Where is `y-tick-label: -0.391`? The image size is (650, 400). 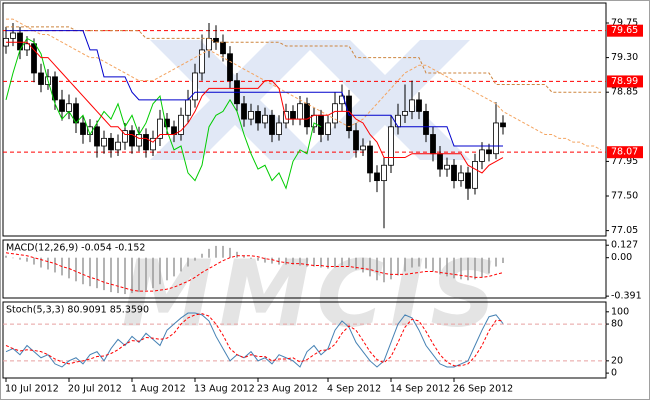
y-tick-label: -0.391 is located at coordinates (626, 296).